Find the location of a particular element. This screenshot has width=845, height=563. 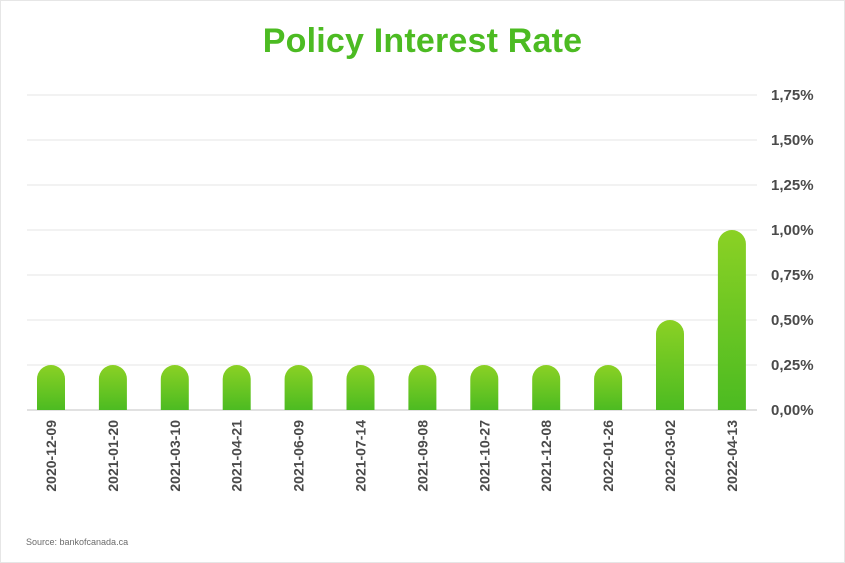

x-tick-label: 2021-03-10 is located at coordinates (175, 456).